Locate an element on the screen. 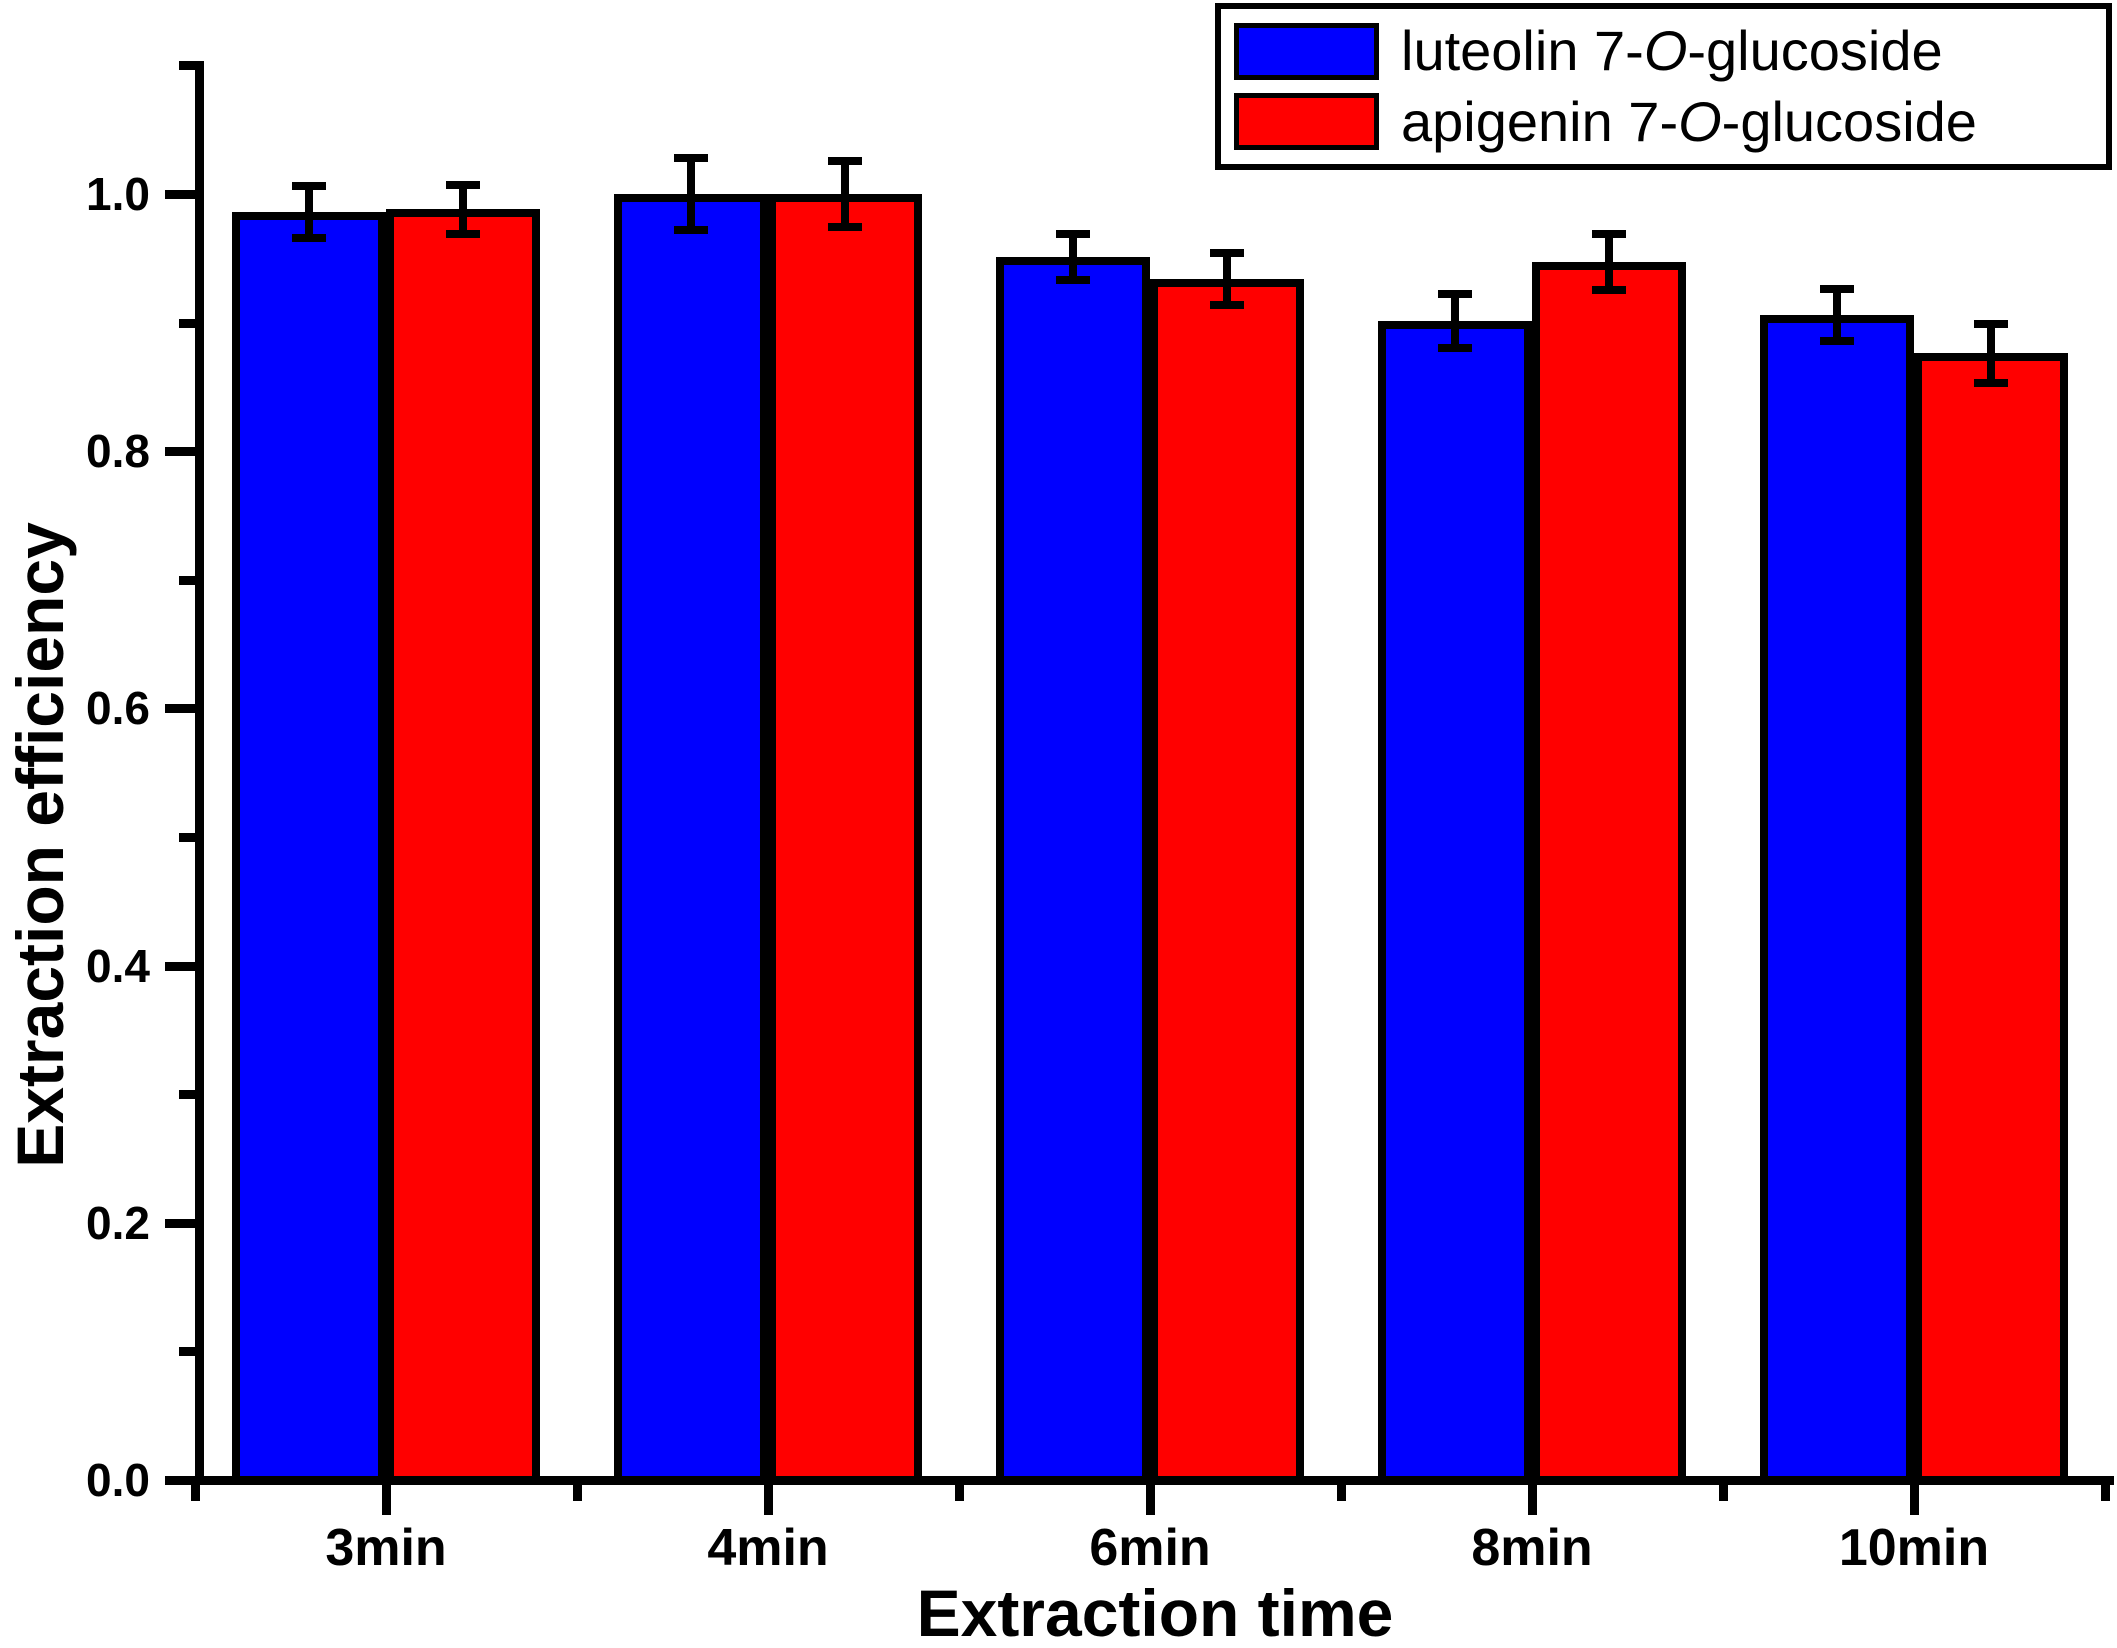 This screenshot has height=1648, width=2117. y-tick-label: 0.0 is located at coordinates (118, 1480).